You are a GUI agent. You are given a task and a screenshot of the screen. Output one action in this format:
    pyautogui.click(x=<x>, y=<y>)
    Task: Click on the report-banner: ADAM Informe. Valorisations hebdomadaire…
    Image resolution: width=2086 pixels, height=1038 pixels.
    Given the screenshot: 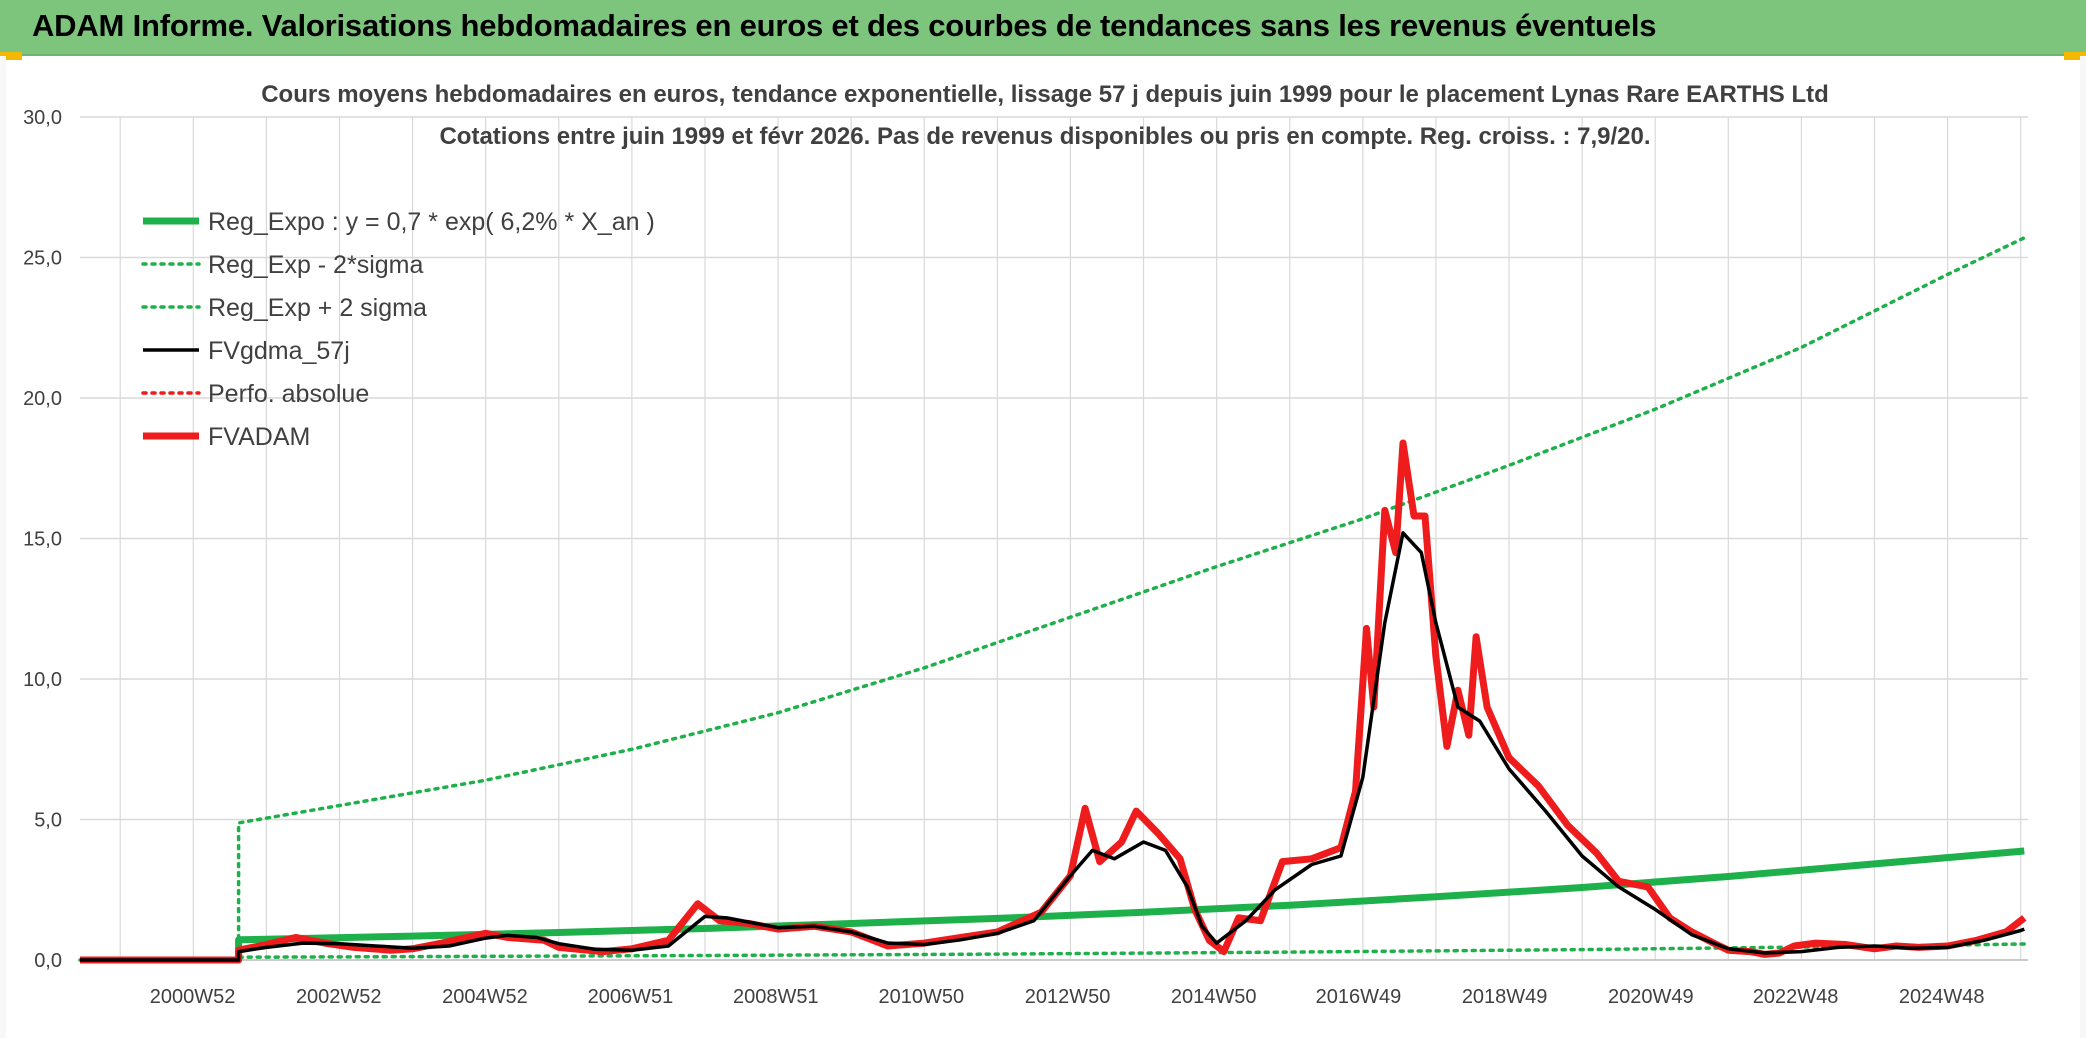 What is the action you would take?
    pyautogui.click(x=1043, y=28)
    